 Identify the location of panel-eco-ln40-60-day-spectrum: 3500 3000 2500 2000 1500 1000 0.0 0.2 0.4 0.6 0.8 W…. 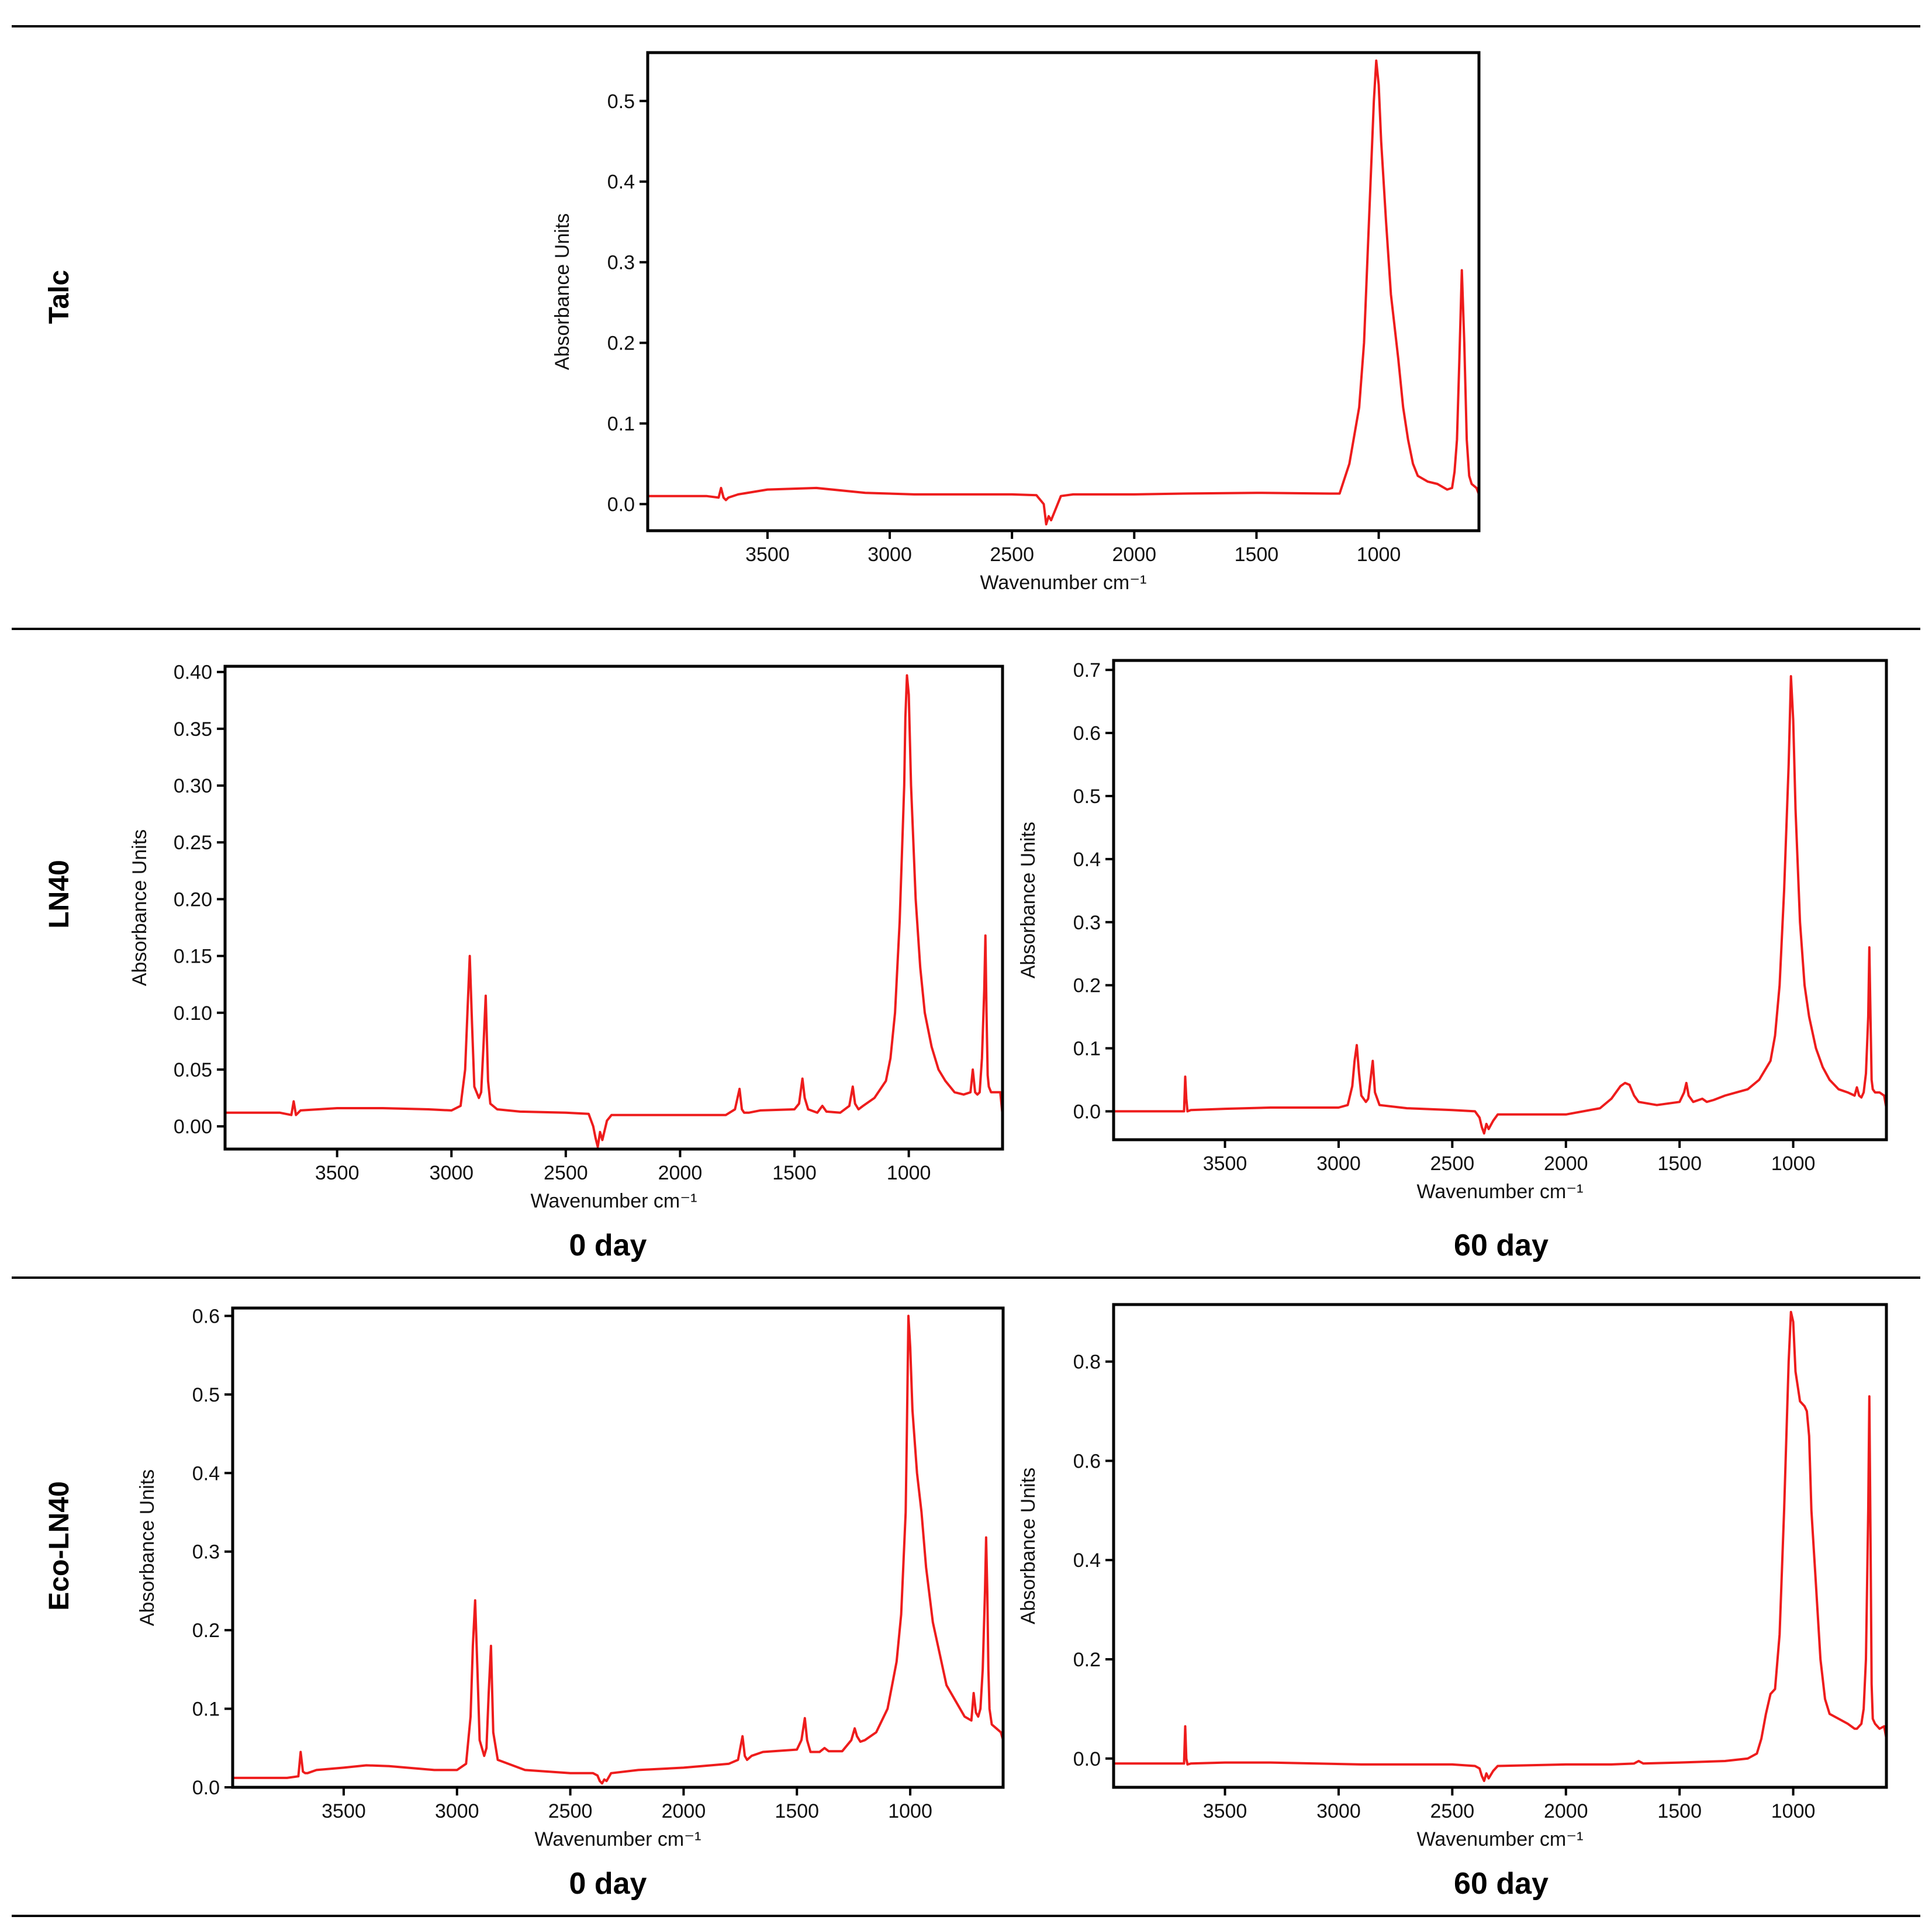
(1453, 1576).